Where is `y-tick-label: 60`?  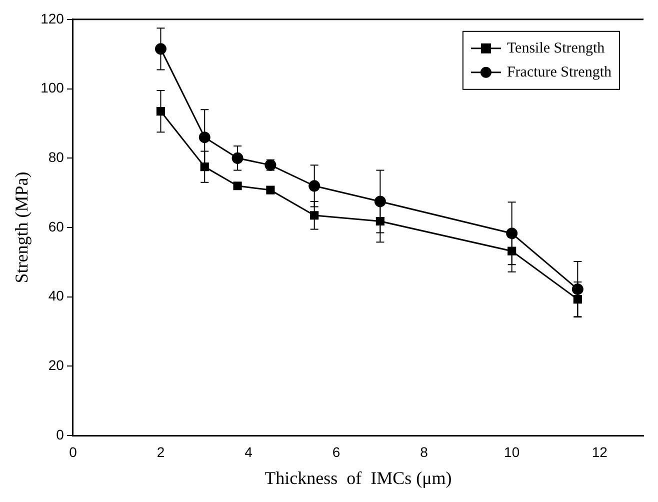 y-tick-label: 60 is located at coordinates (56, 226).